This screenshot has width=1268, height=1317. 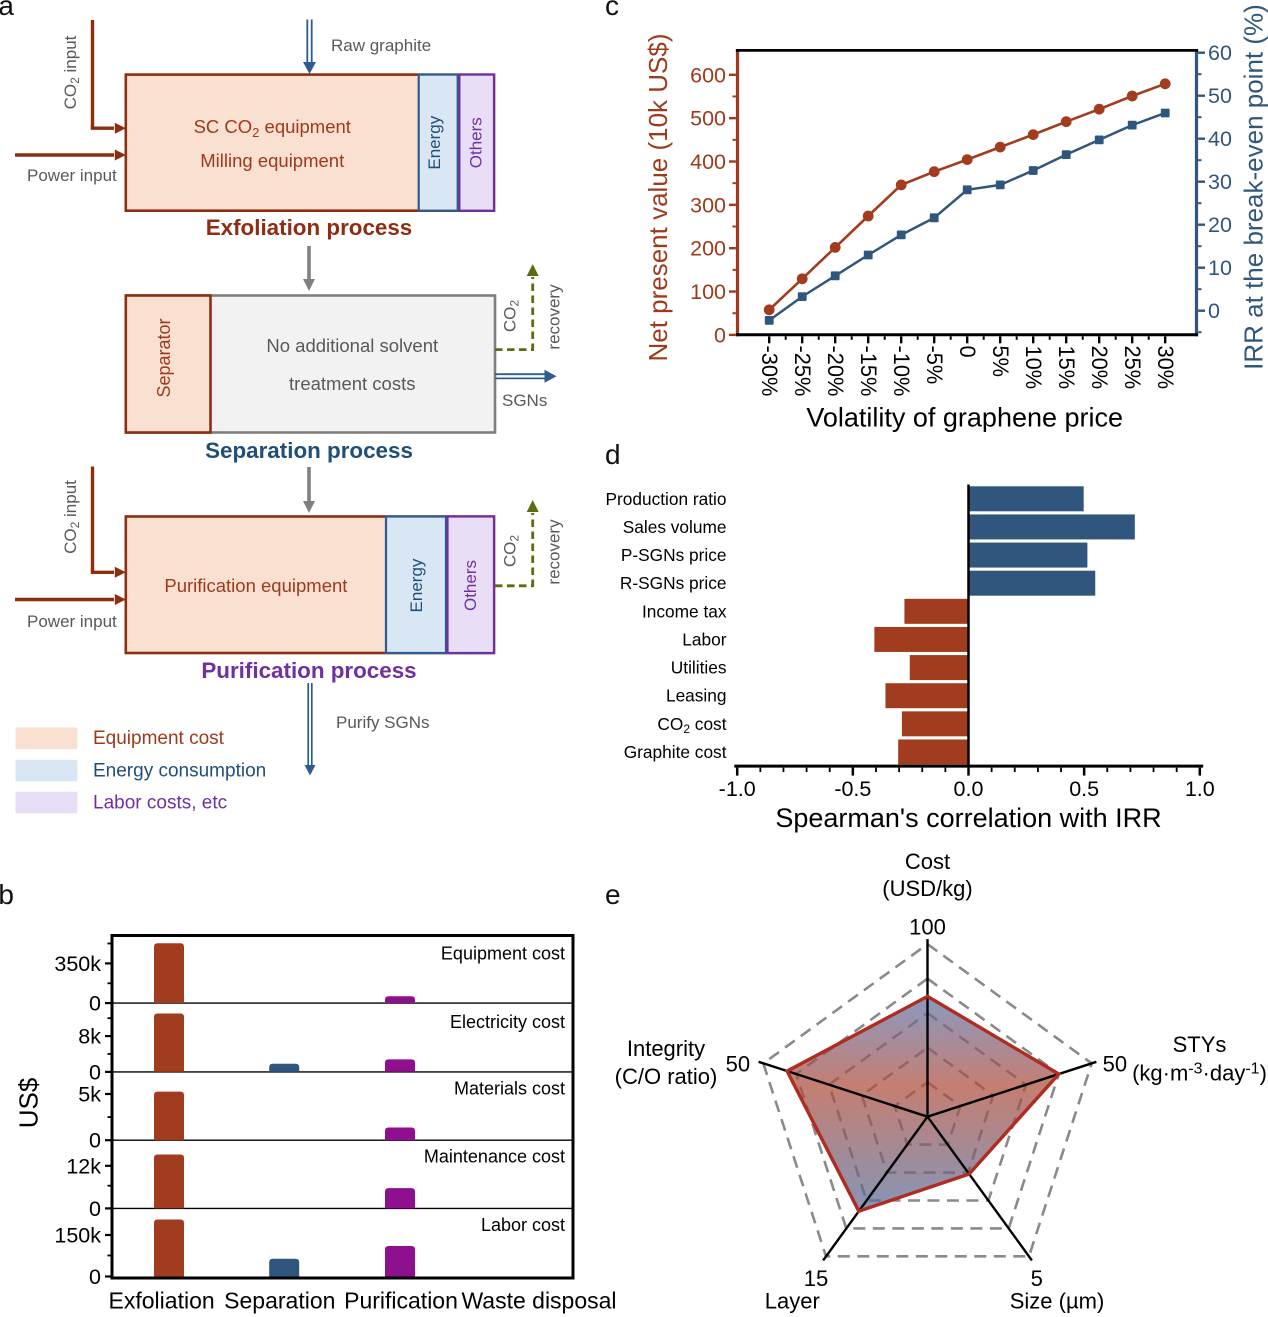 I want to click on svg-text: Graphite cost, so click(x=675, y=752).